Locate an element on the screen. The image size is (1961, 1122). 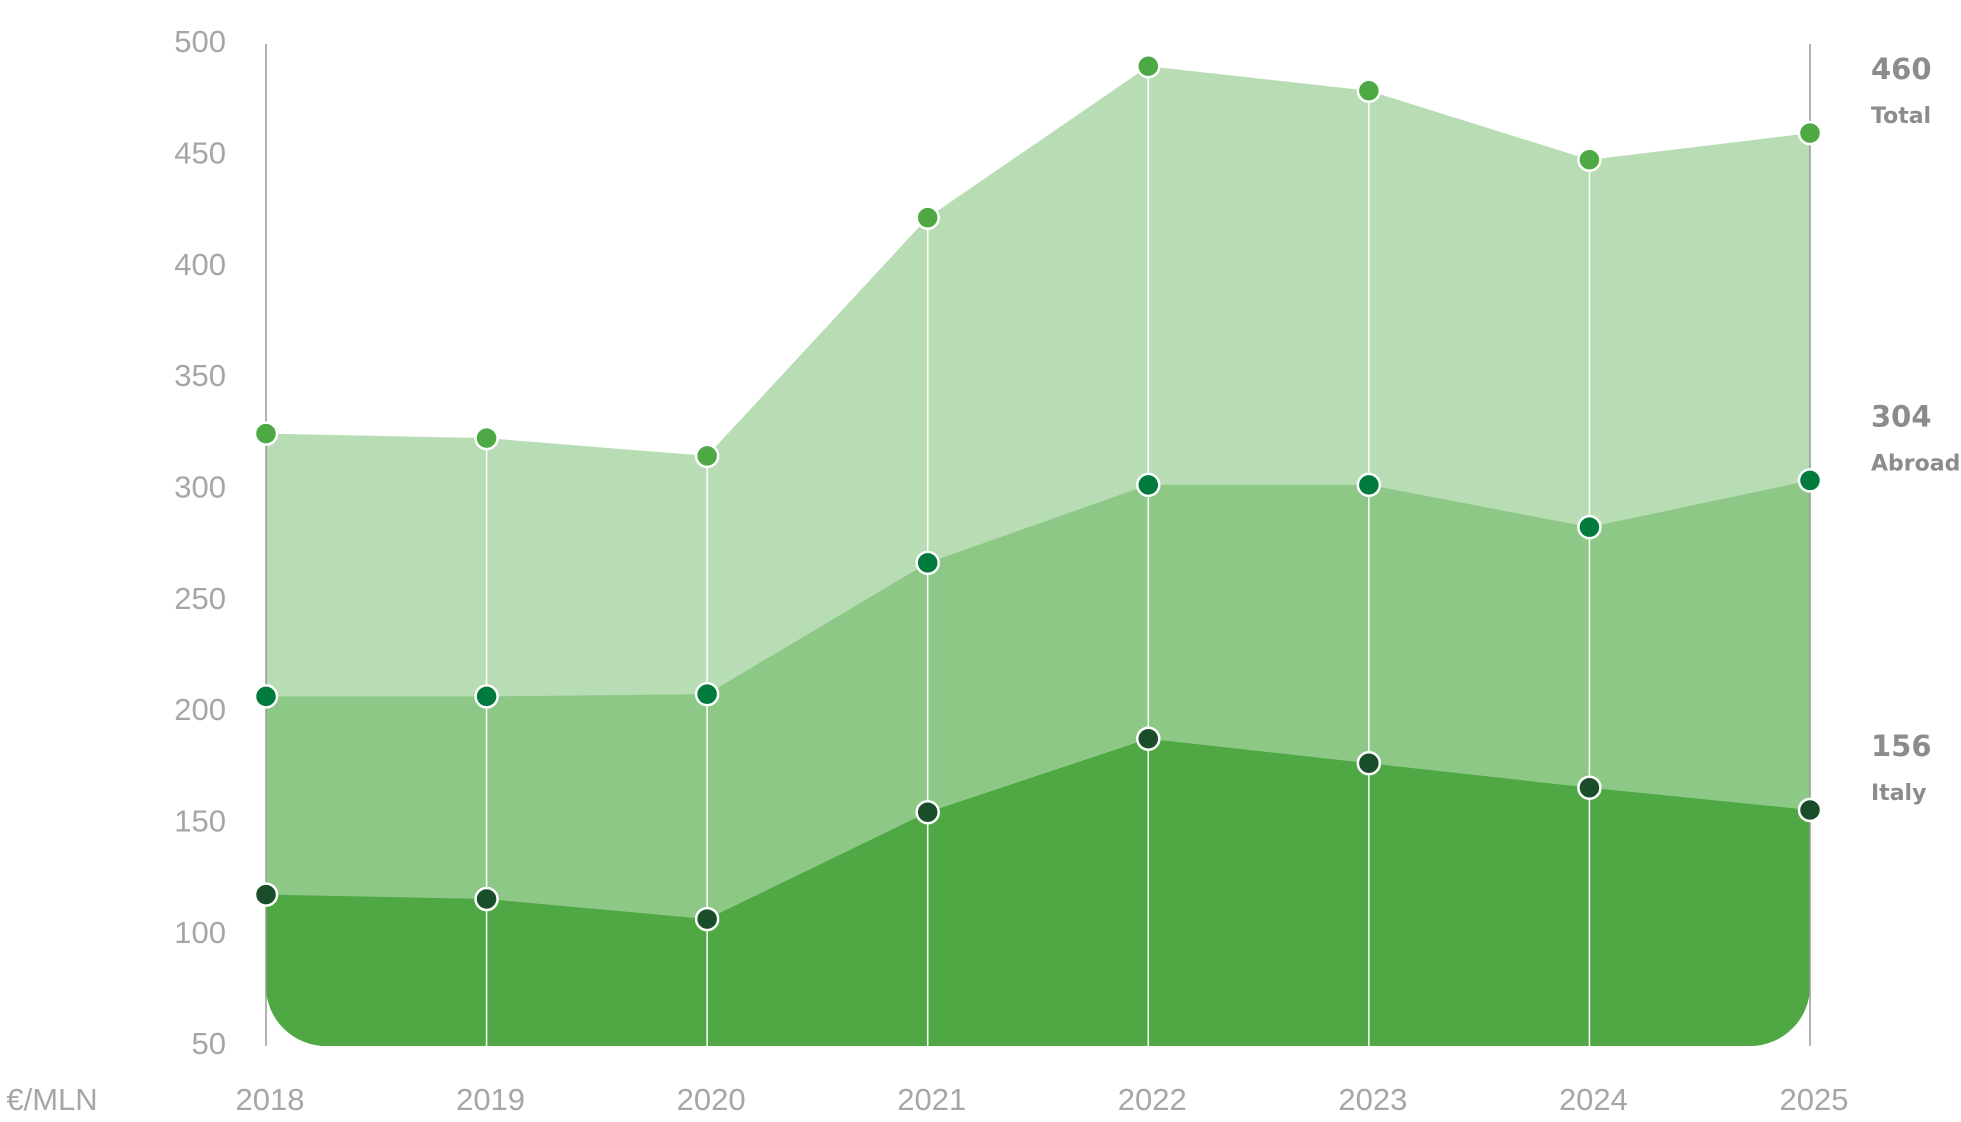
legend-label: Total is located at coordinates (1901, 116).